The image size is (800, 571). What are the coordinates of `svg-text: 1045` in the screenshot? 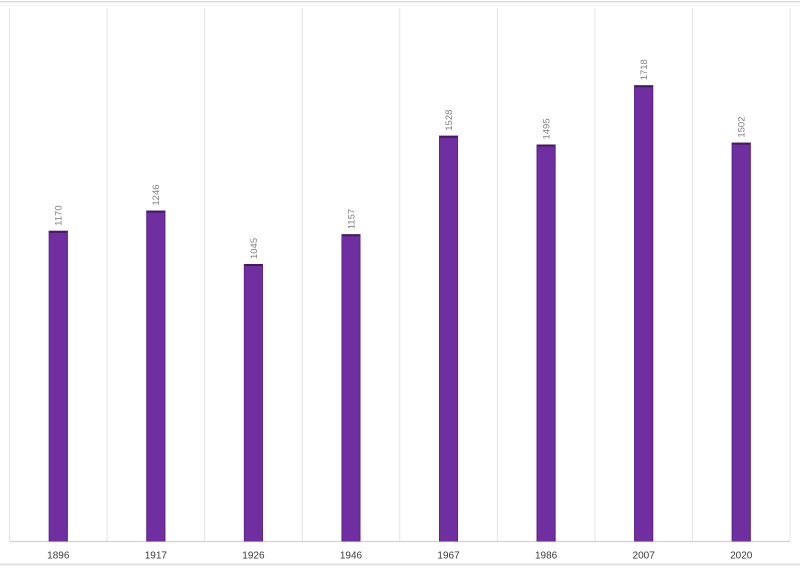 It's located at (254, 248).